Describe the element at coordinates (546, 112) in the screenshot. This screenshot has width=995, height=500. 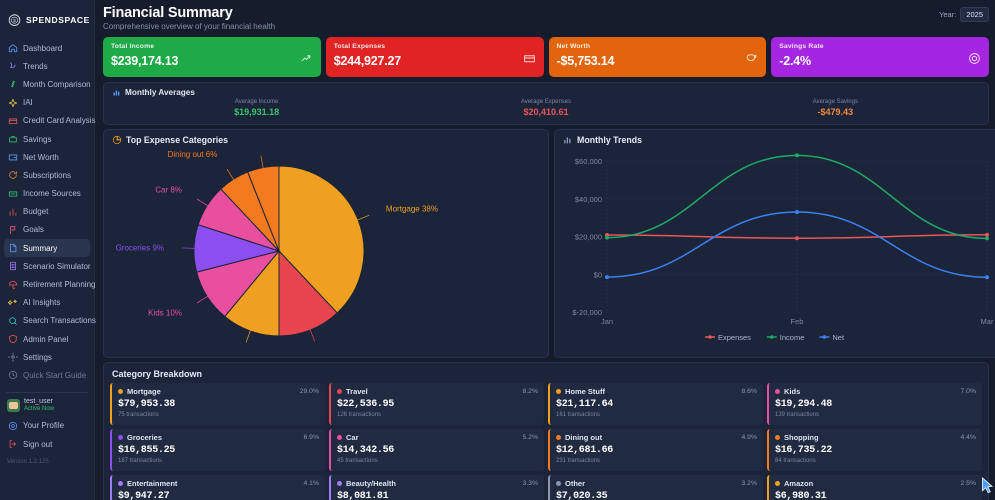
I see `average-value: $20,410.61` at that location.